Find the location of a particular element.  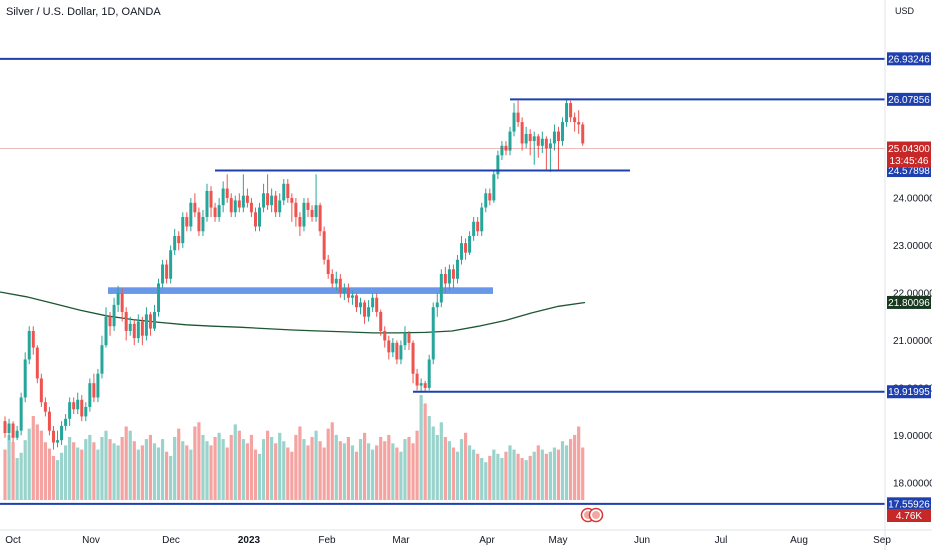

countdown-text: 13:45:46 is located at coordinates (909, 161).